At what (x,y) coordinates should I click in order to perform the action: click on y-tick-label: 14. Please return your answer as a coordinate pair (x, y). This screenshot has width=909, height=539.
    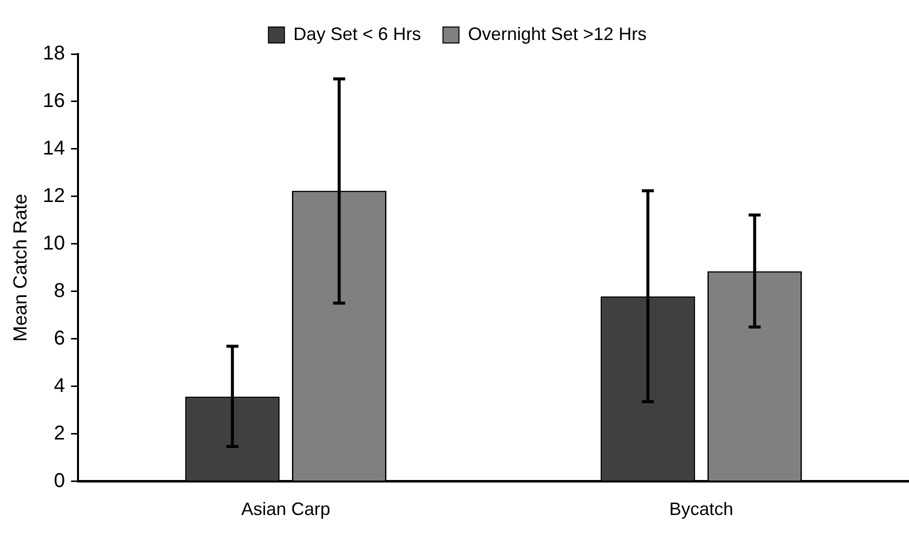
    Looking at the image, I should click on (54, 148).